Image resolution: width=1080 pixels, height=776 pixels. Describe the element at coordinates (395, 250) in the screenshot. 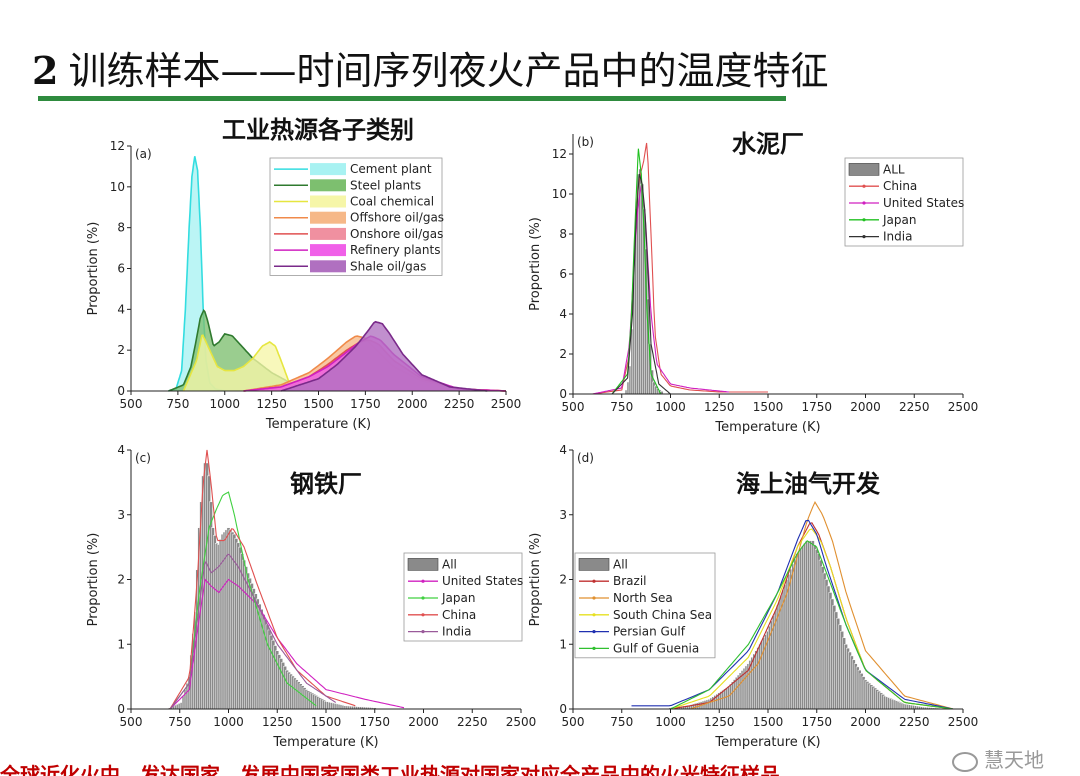

I see `legend-entry-label: Refinery plants` at that location.